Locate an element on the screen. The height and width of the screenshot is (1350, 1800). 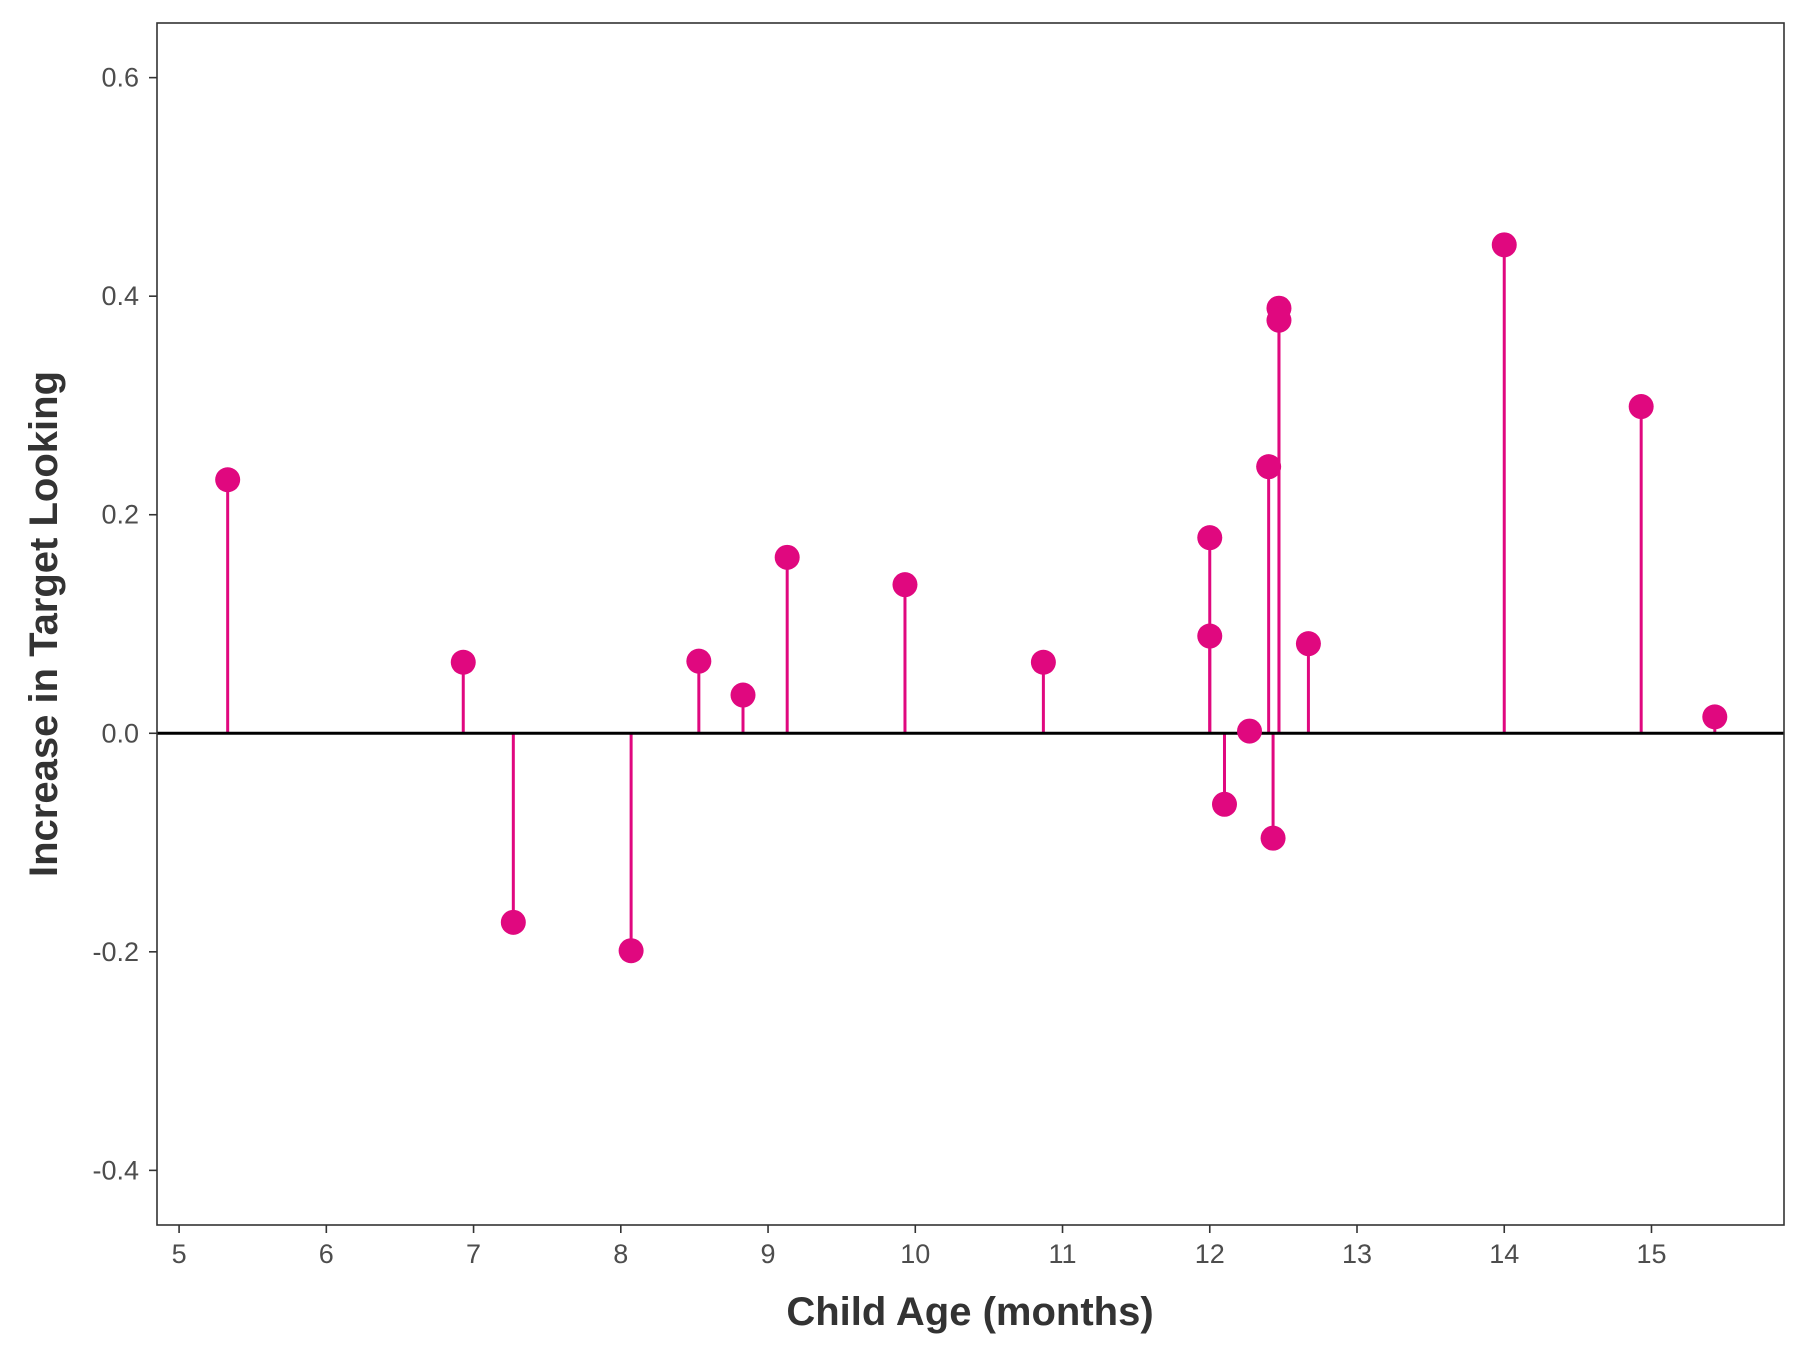
x-tick-label: 6 is located at coordinates (326, 1254).